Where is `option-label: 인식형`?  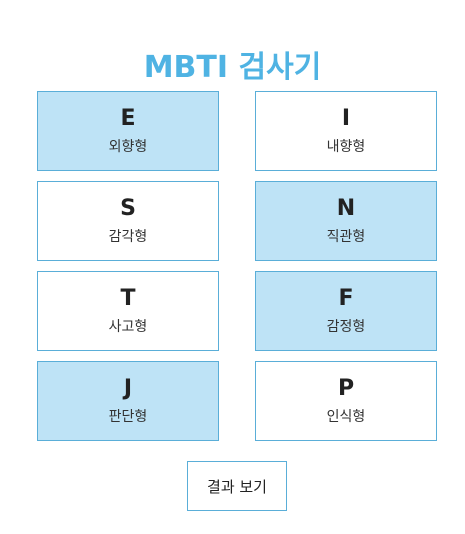
option-label: 인식형 is located at coordinates (346, 417).